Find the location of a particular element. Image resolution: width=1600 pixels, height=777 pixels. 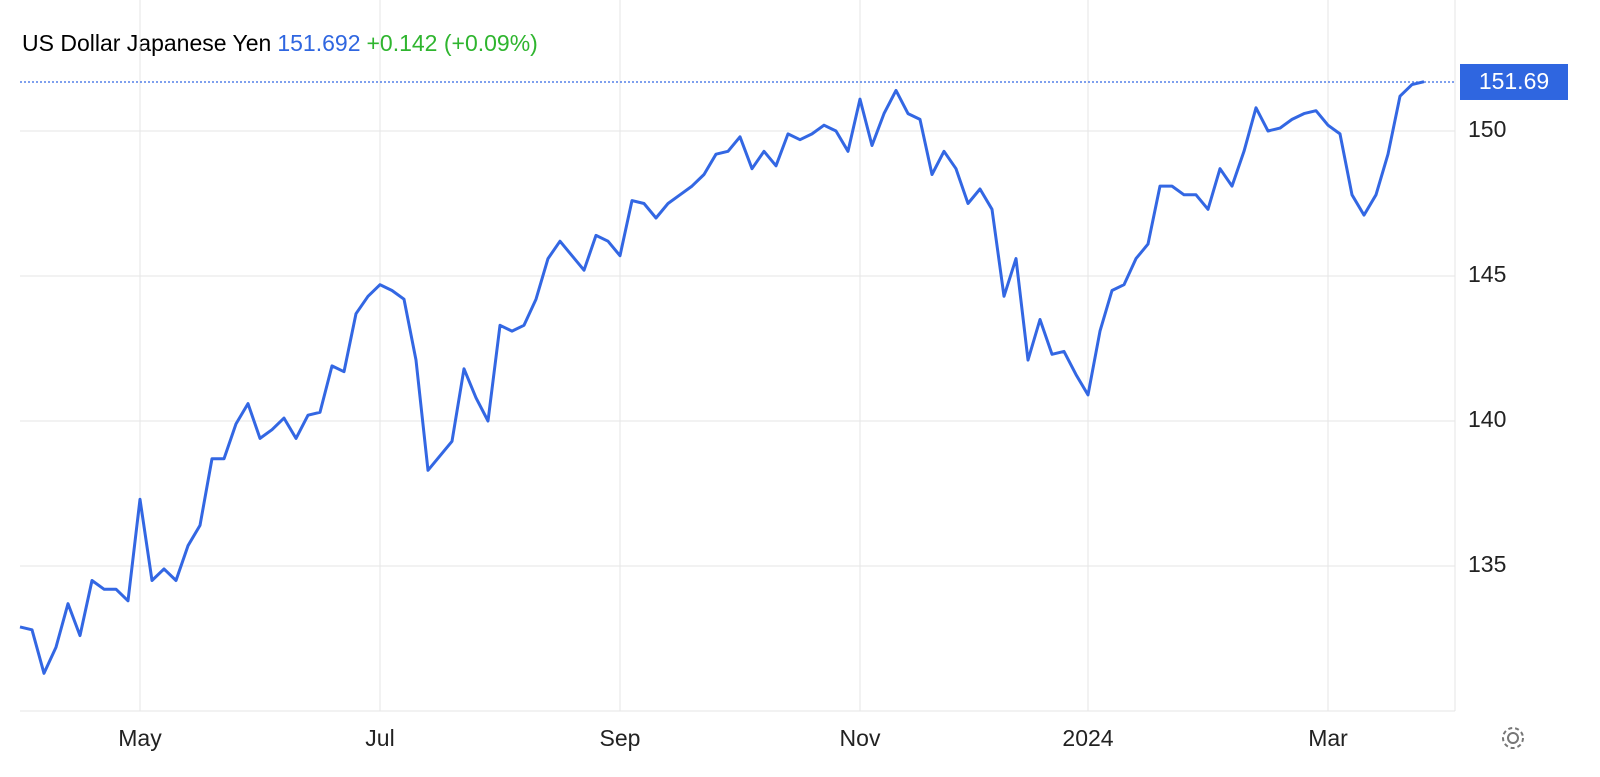

last-price-box is located at coordinates (1514, 81).